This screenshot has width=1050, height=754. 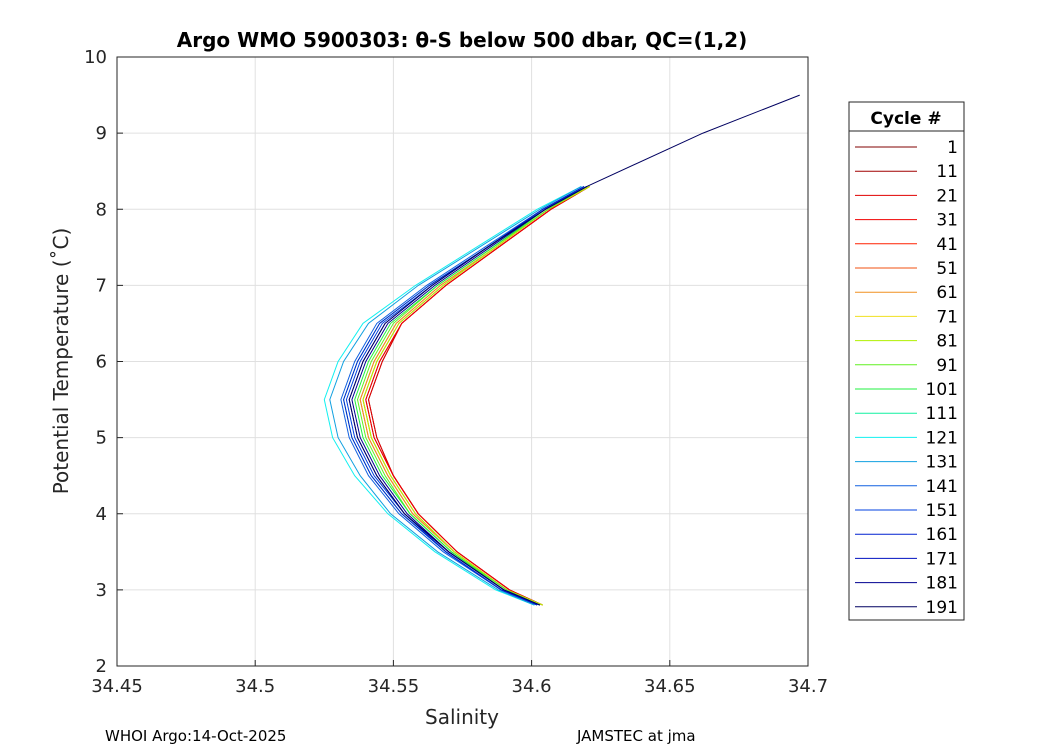 I want to click on legend-label: 61, so click(x=947, y=293).